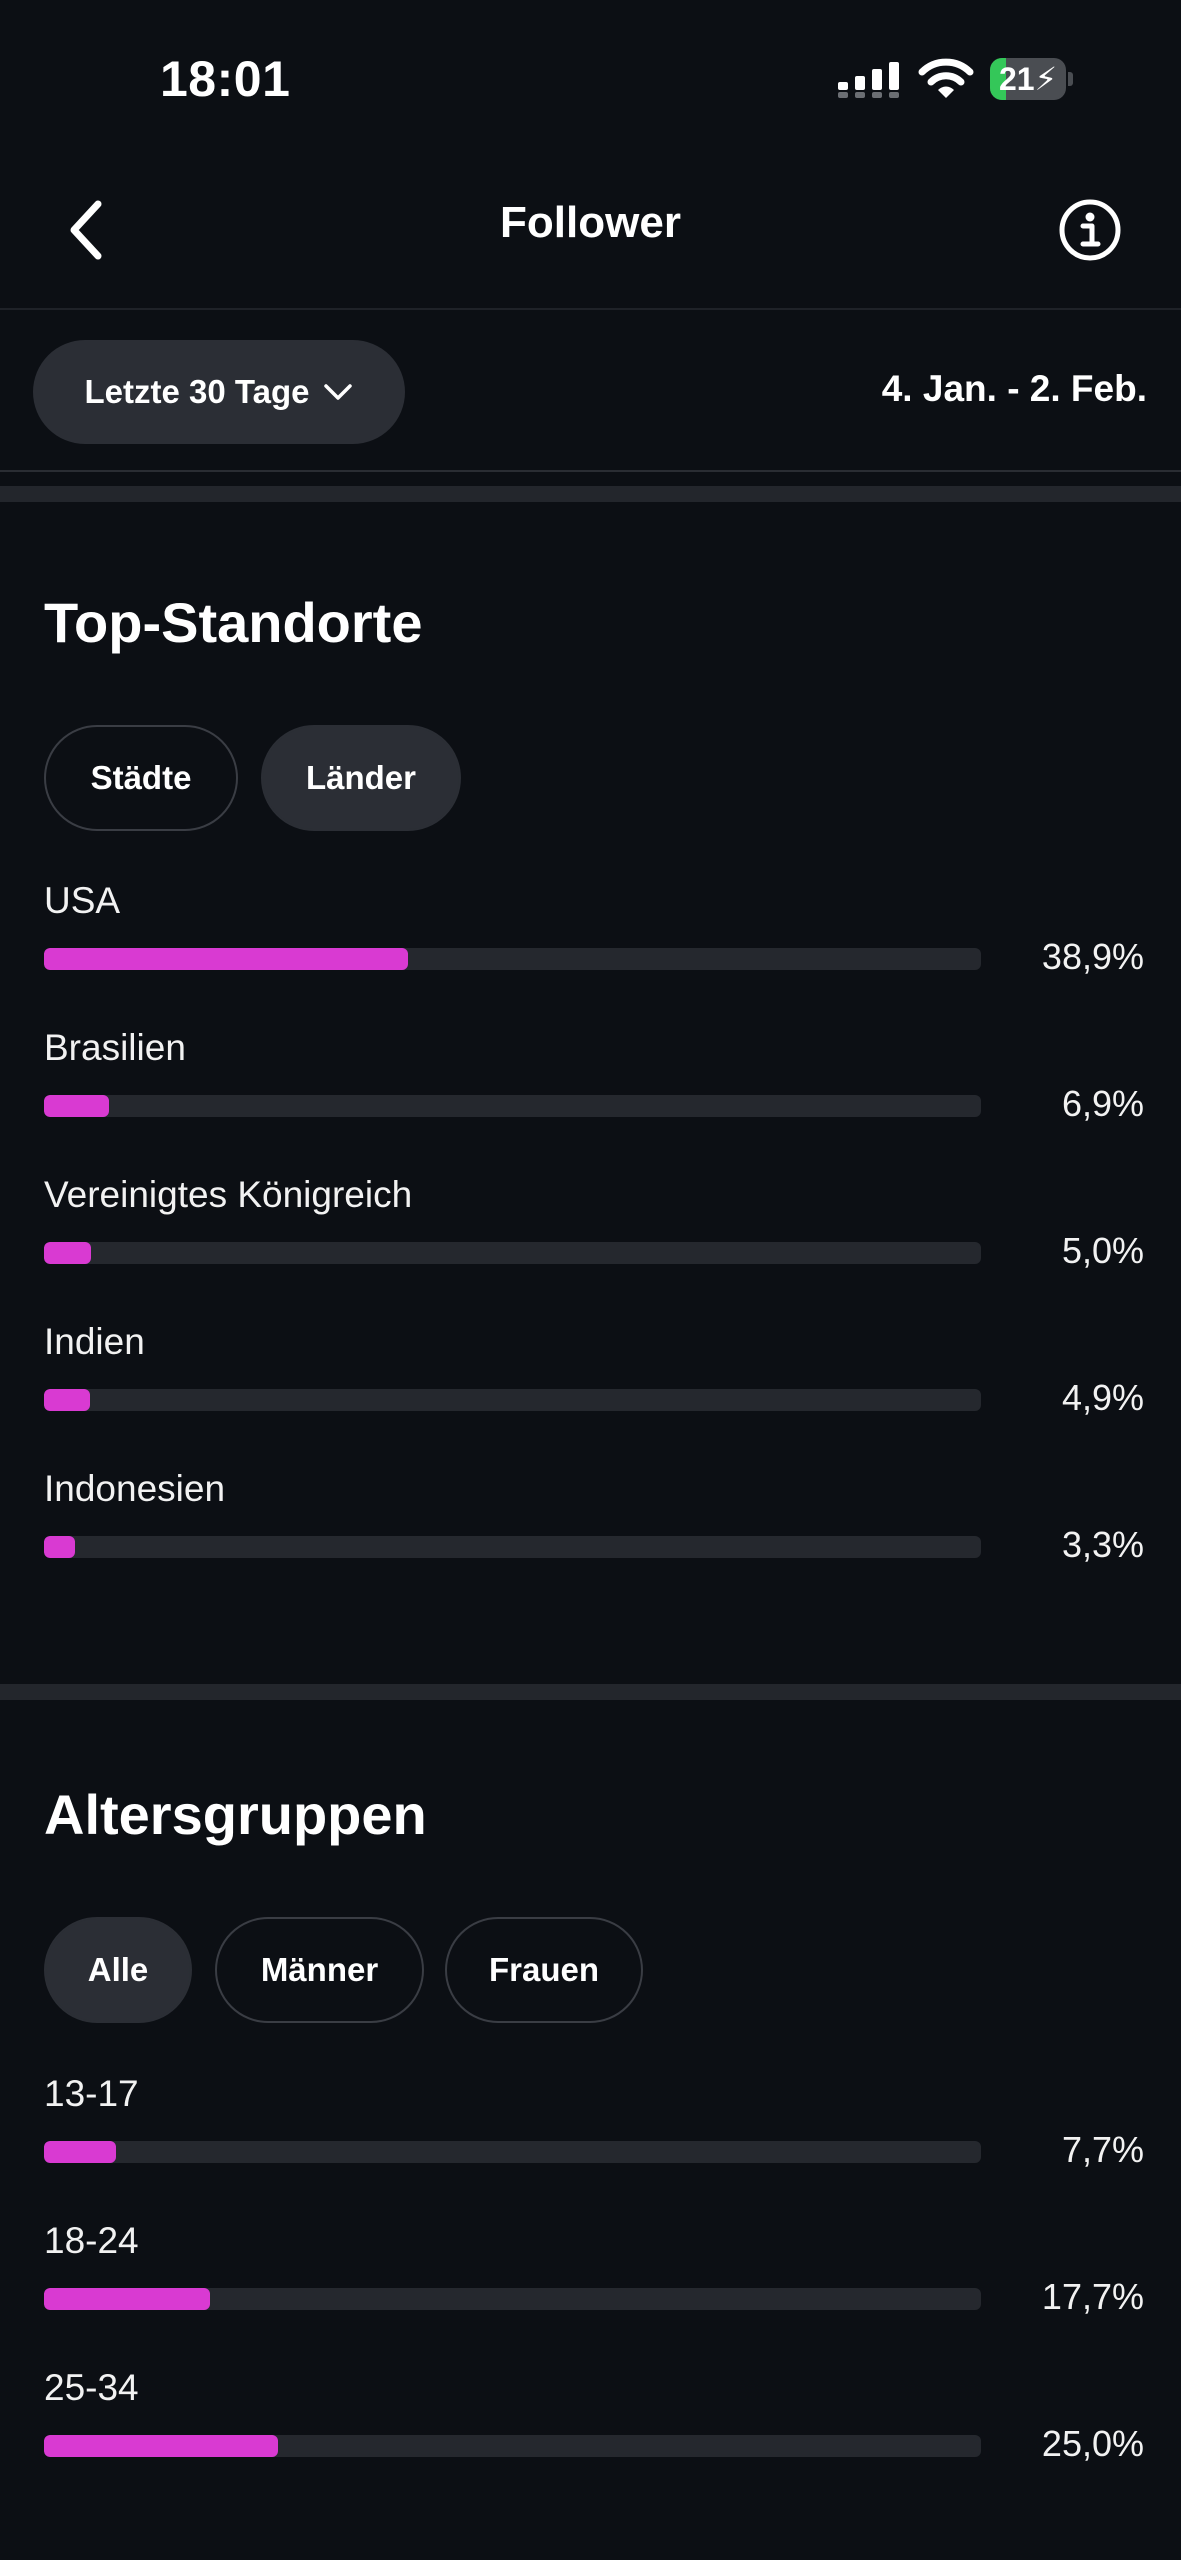 This screenshot has width=1181, height=2560. I want to click on section-title-locations: Top-Standorte, so click(233, 622).